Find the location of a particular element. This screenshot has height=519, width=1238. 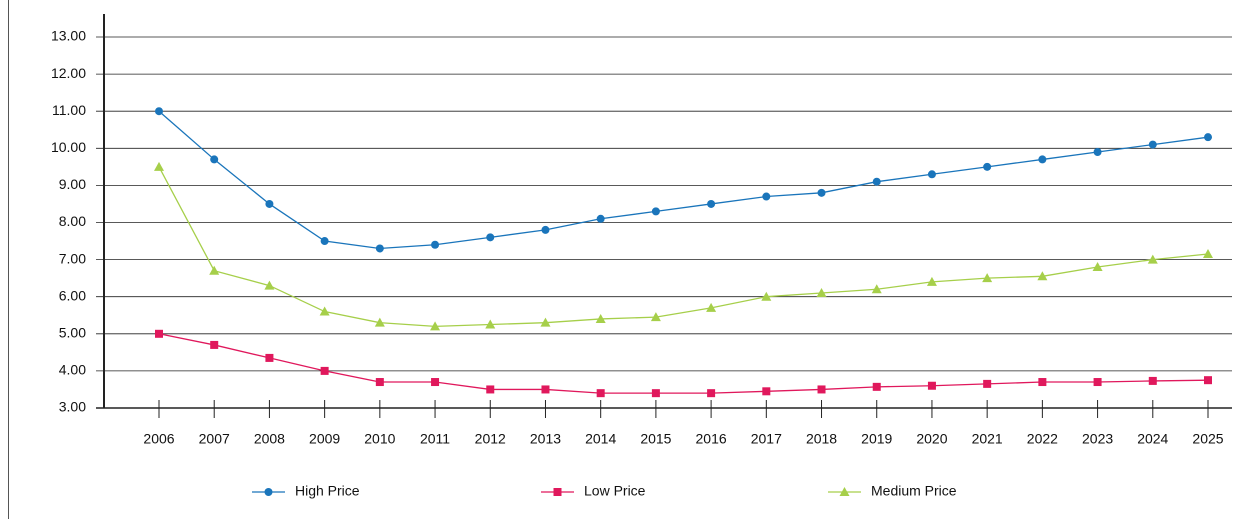

y-tick-label: 6.00 is located at coordinates (72, 295).